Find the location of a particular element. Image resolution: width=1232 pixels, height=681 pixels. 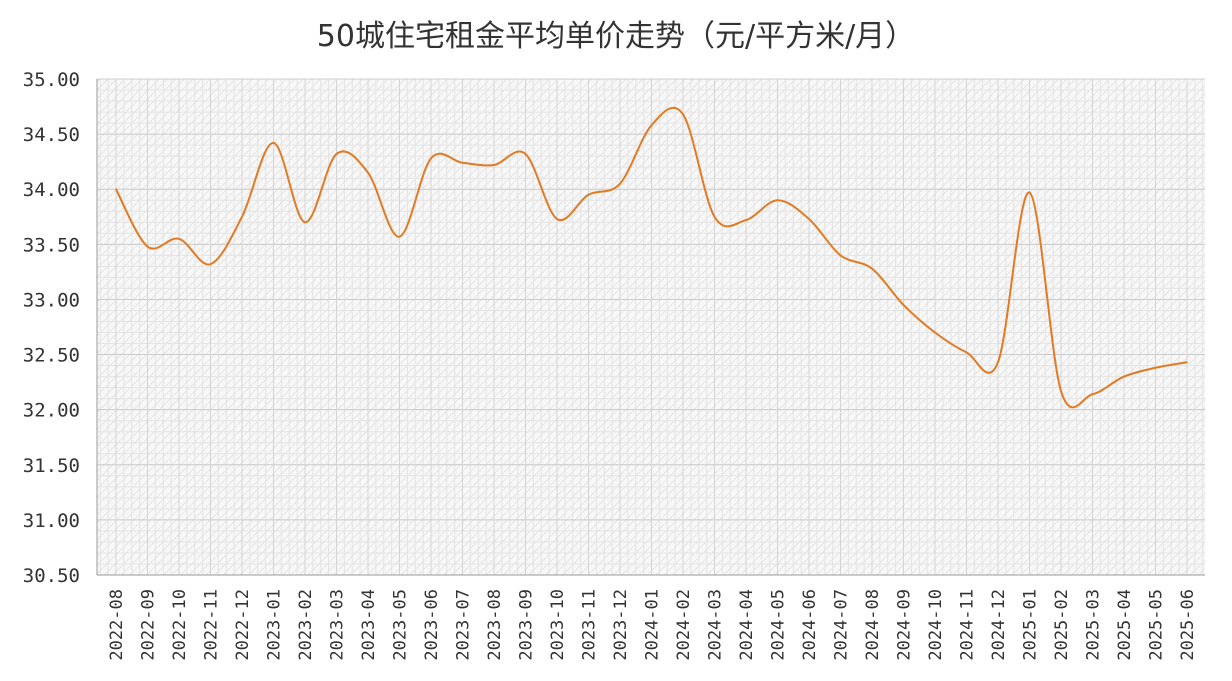

x-tick-label: 2022-09 is located at coordinates (149, 625).